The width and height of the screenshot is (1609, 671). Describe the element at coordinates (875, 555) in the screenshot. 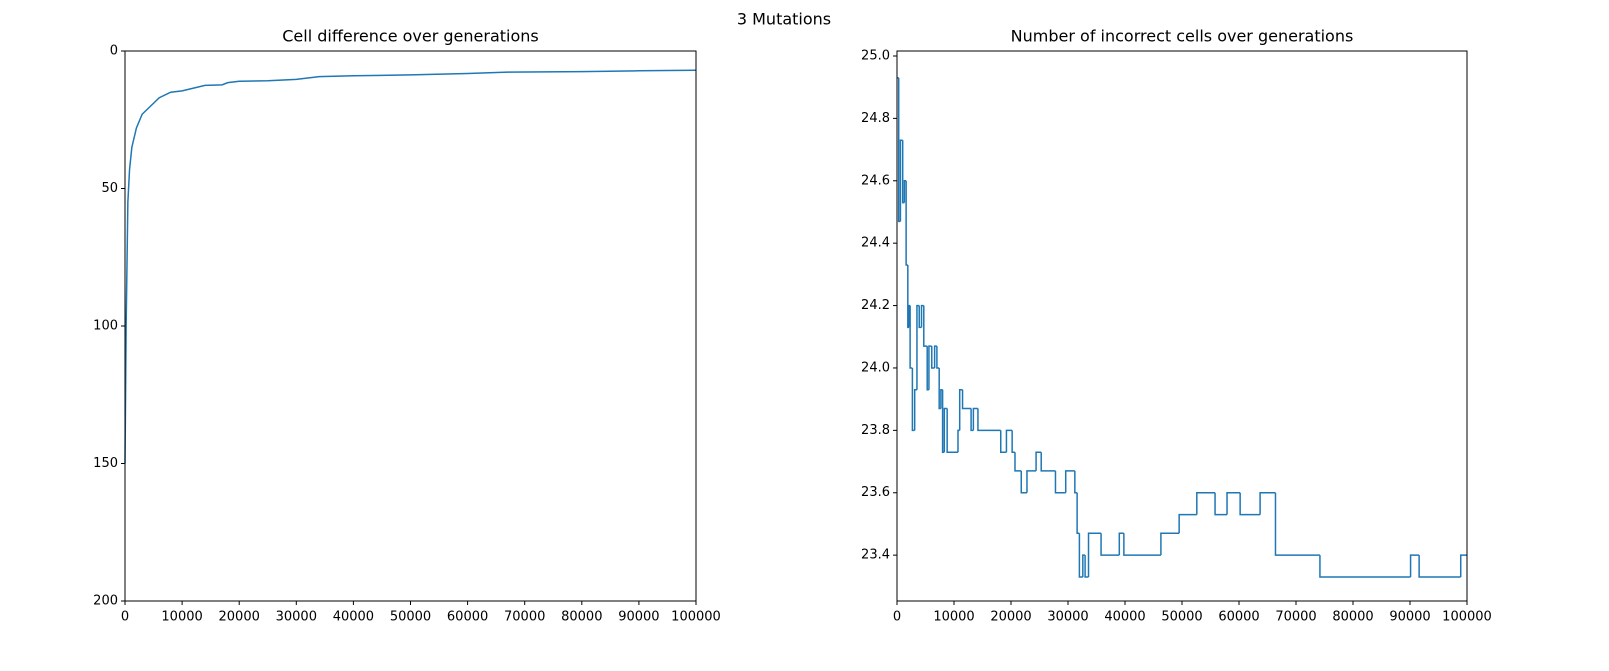

I see `y-tick-label: 23.4` at that location.